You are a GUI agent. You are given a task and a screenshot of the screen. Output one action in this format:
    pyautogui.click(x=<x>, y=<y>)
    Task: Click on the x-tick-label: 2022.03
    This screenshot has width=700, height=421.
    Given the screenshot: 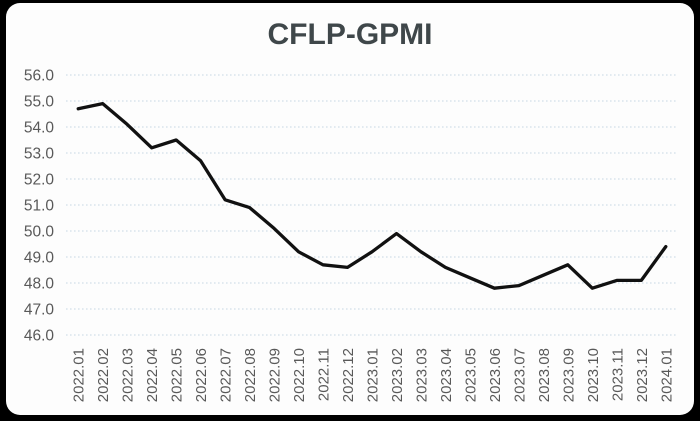 What is the action you would take?
    pyautogui.click(x=128, y=375)
    